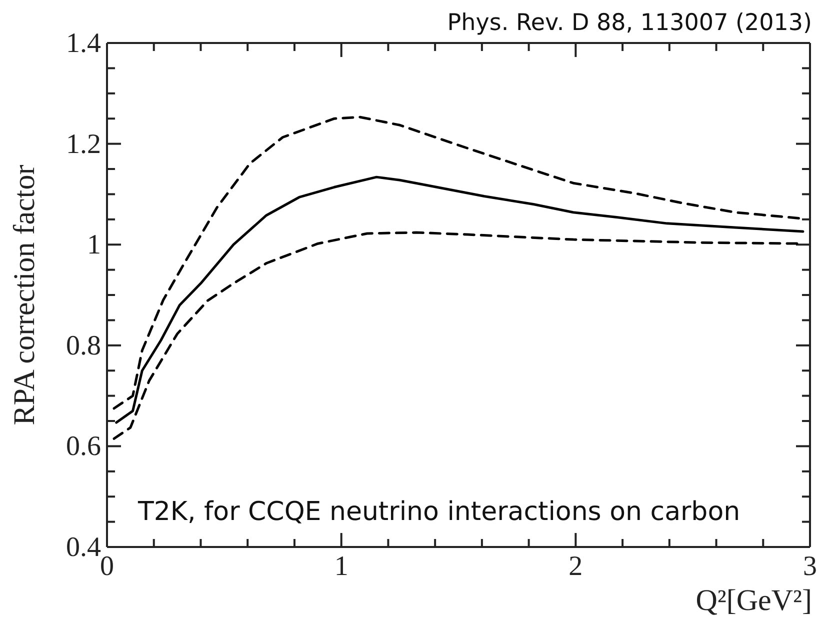  What do you see at coordinates (810, 566) in the screenshot?
I see `x-tick-label: 3` at bounding box center [810, 566].